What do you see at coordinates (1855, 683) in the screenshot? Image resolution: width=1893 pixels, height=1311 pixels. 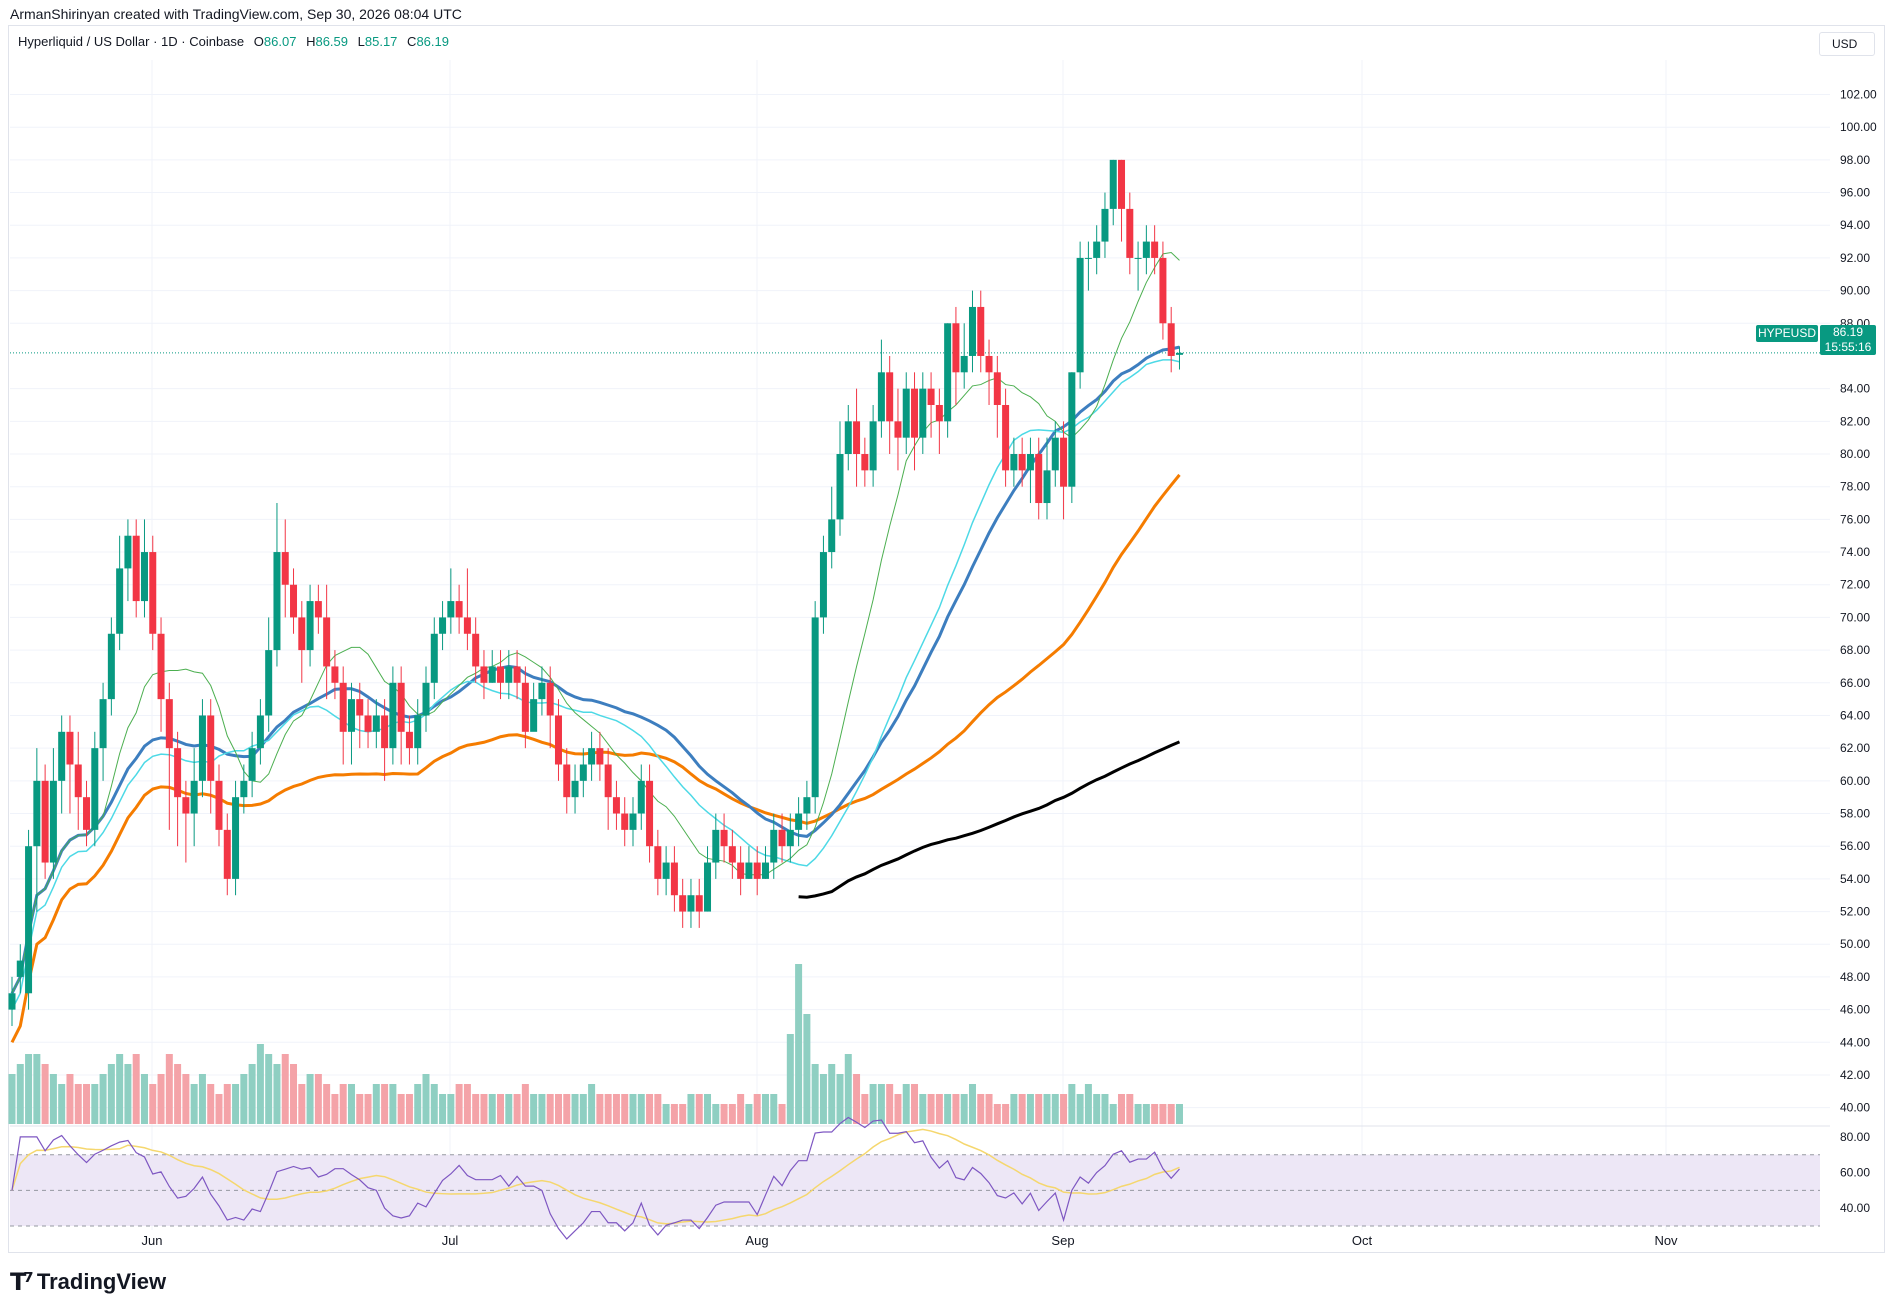 I see `price-tick-label: 66.00` at bounding box center [1855, 683].